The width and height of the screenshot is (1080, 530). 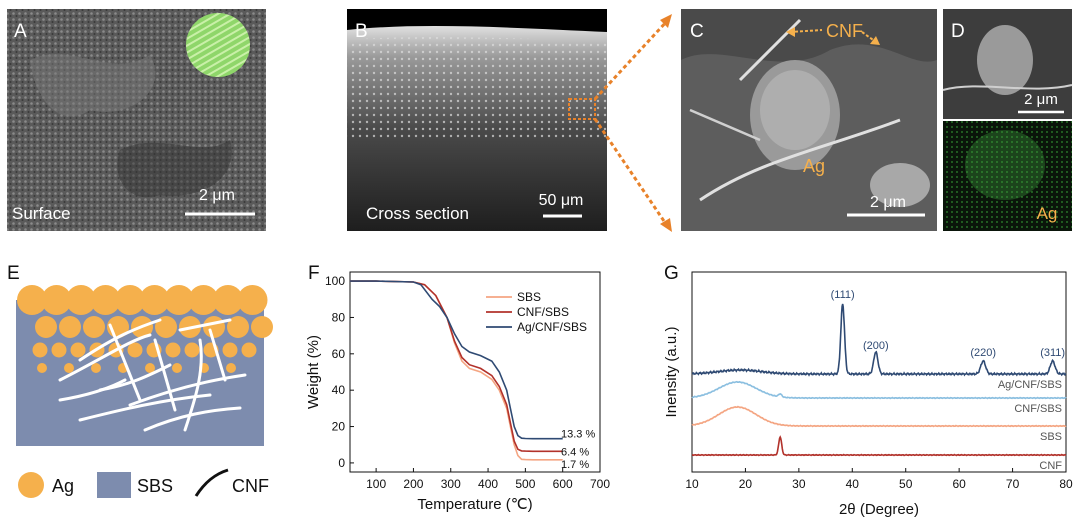 I want to click on x-tick-label: 200, so click(x=413, y=484).